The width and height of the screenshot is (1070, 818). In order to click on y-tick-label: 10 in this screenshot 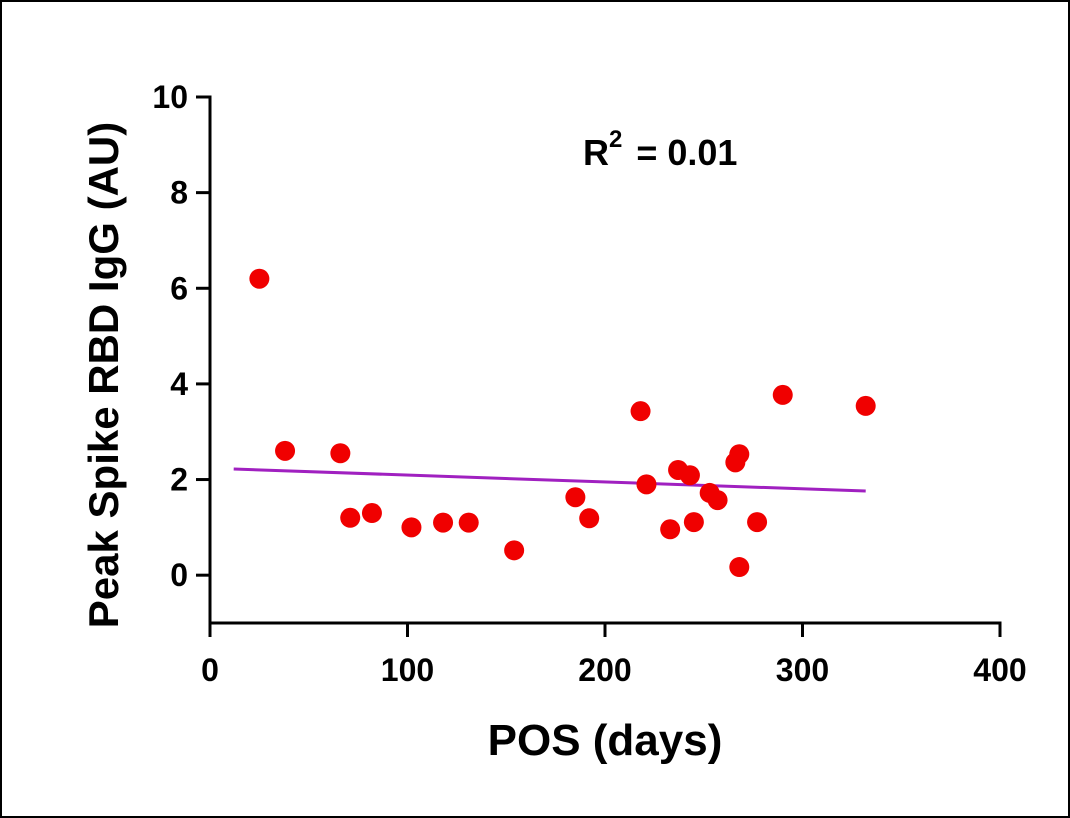, I will do `click(170, 97)`.